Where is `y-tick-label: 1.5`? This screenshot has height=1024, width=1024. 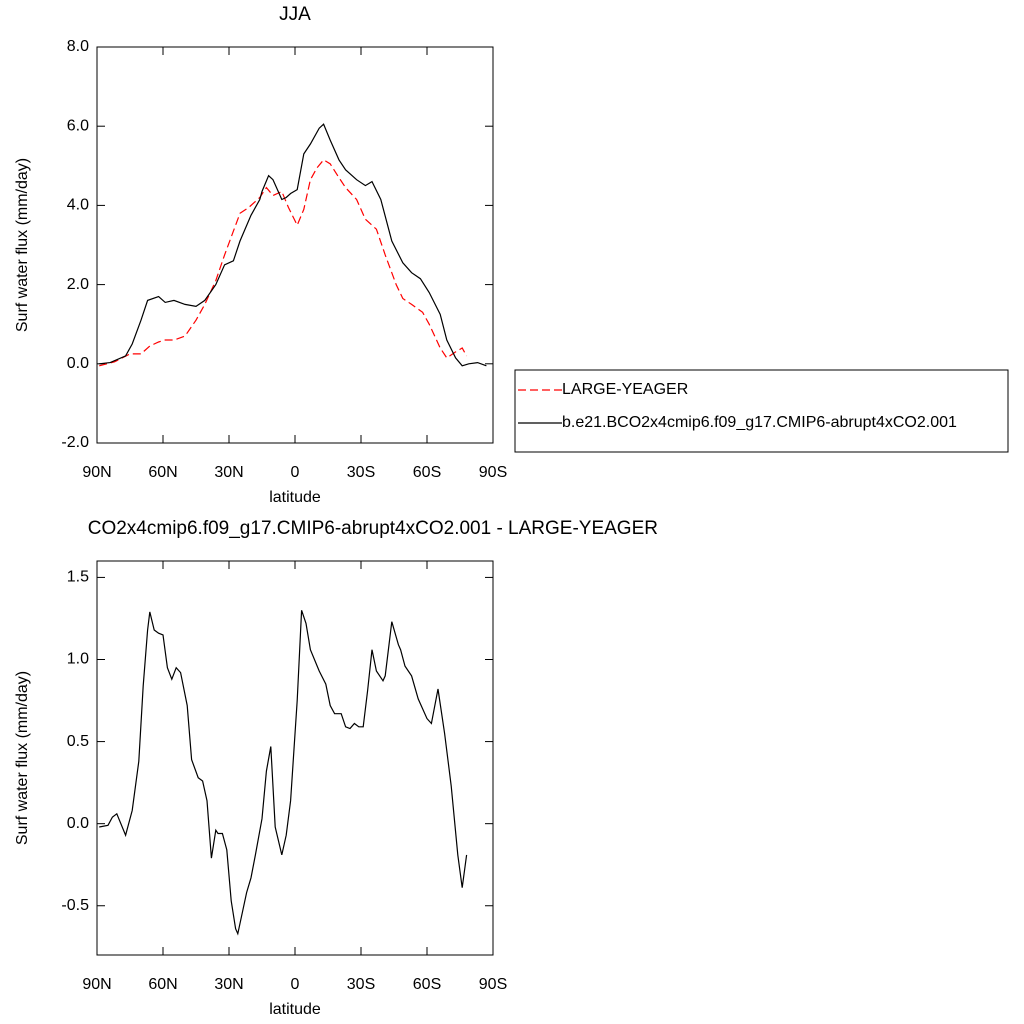
y-tick-label: 1.5 is located at coordinates (78, 577).